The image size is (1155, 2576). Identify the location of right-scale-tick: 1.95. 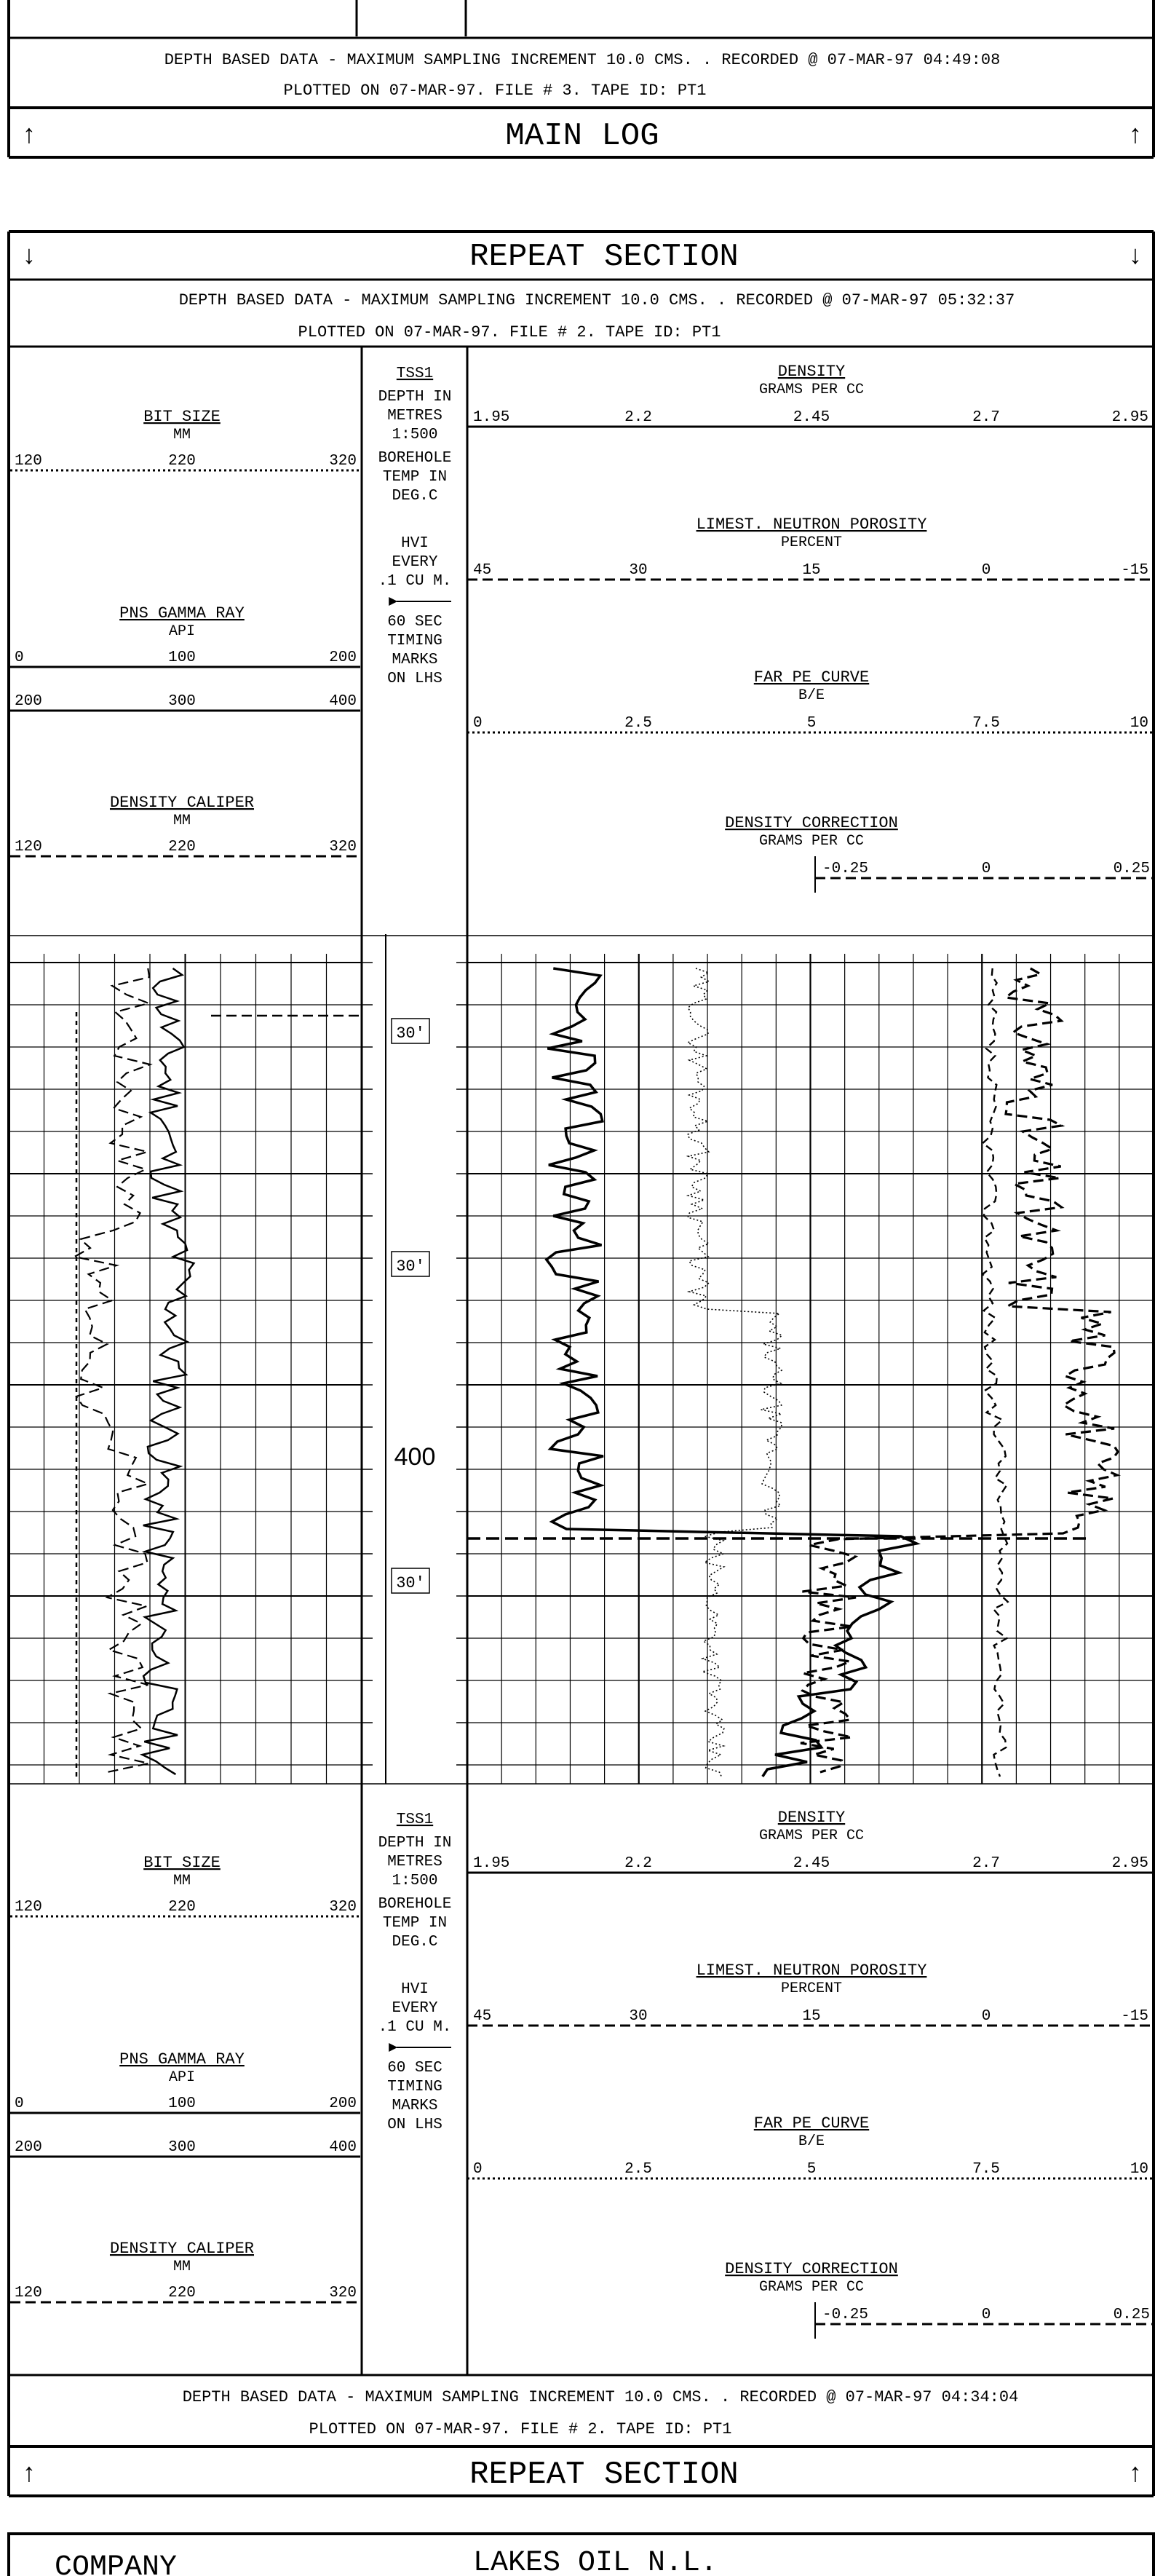
(491, 417).